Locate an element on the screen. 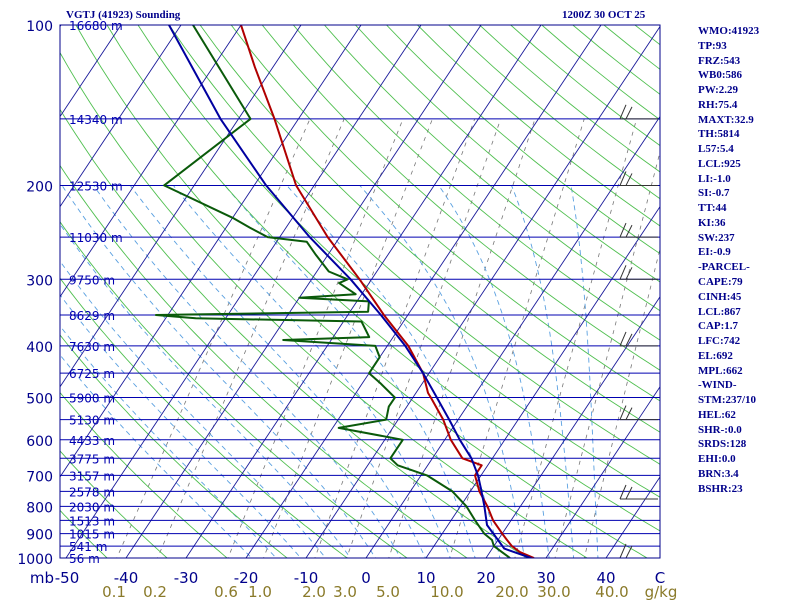 The width and height of the screenshot is (800, 600). mixing-ratio-label: 0.6 is located at coordinates (226, 591).